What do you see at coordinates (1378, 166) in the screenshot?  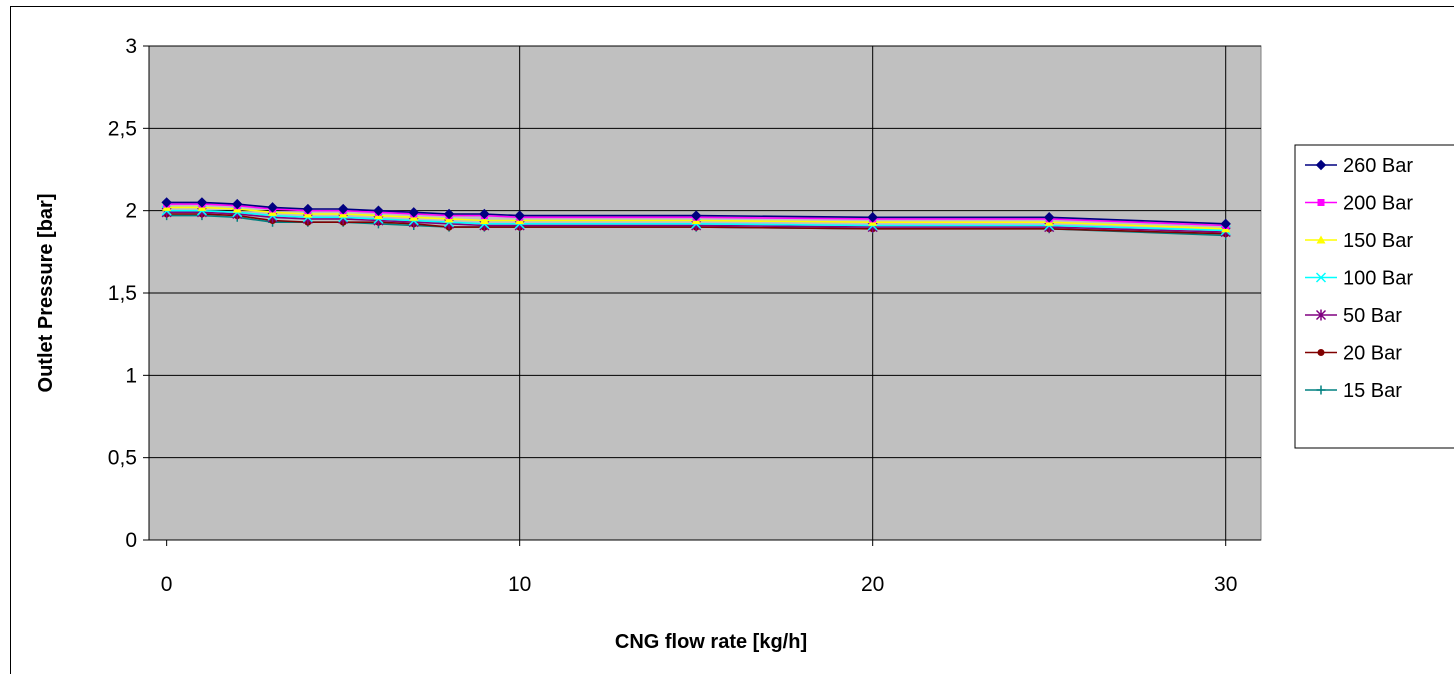 I see `legend-label: 260 Bar` at bounding box center [1378, 166].